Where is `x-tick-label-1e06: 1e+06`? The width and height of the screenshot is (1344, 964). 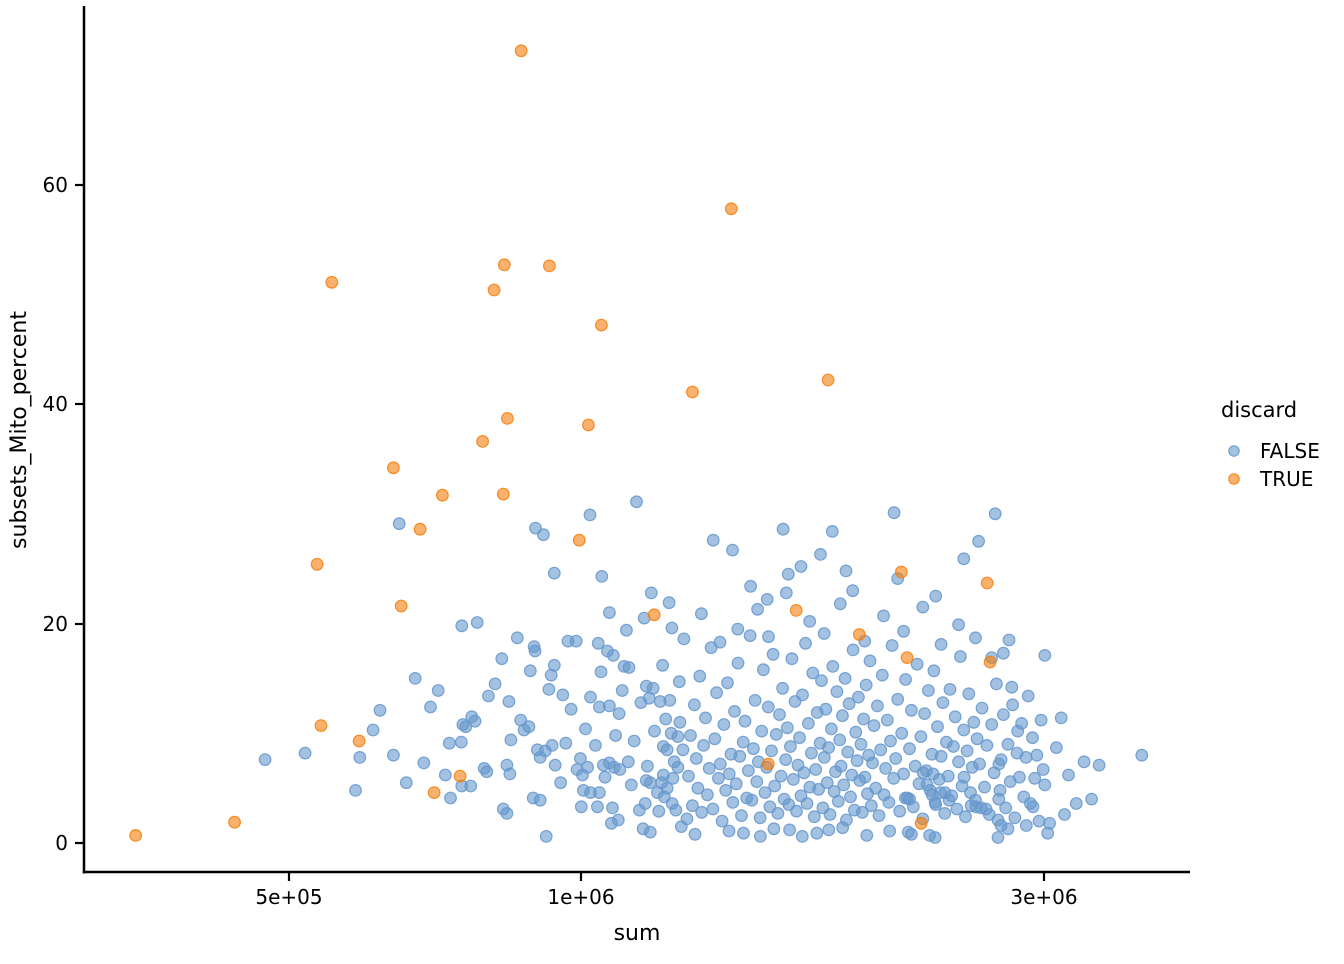 x-tick-label-1e06: 1e+06 is located at coordinates (580, 897).